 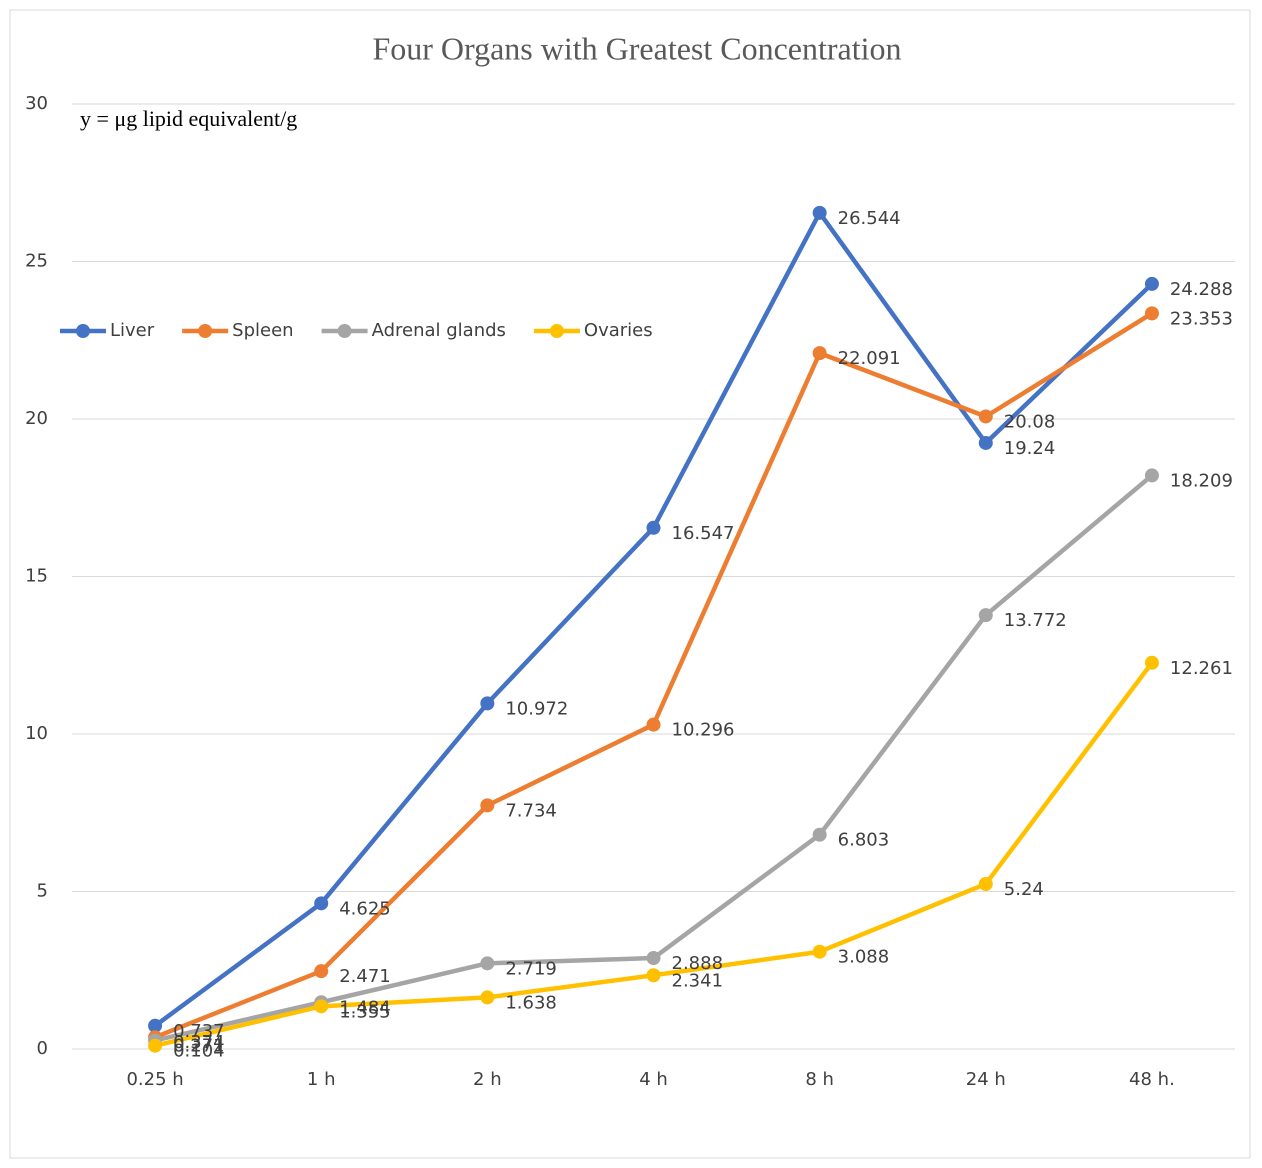 I want to click on legend-label: Ovaries, so click(x=618, y=330).